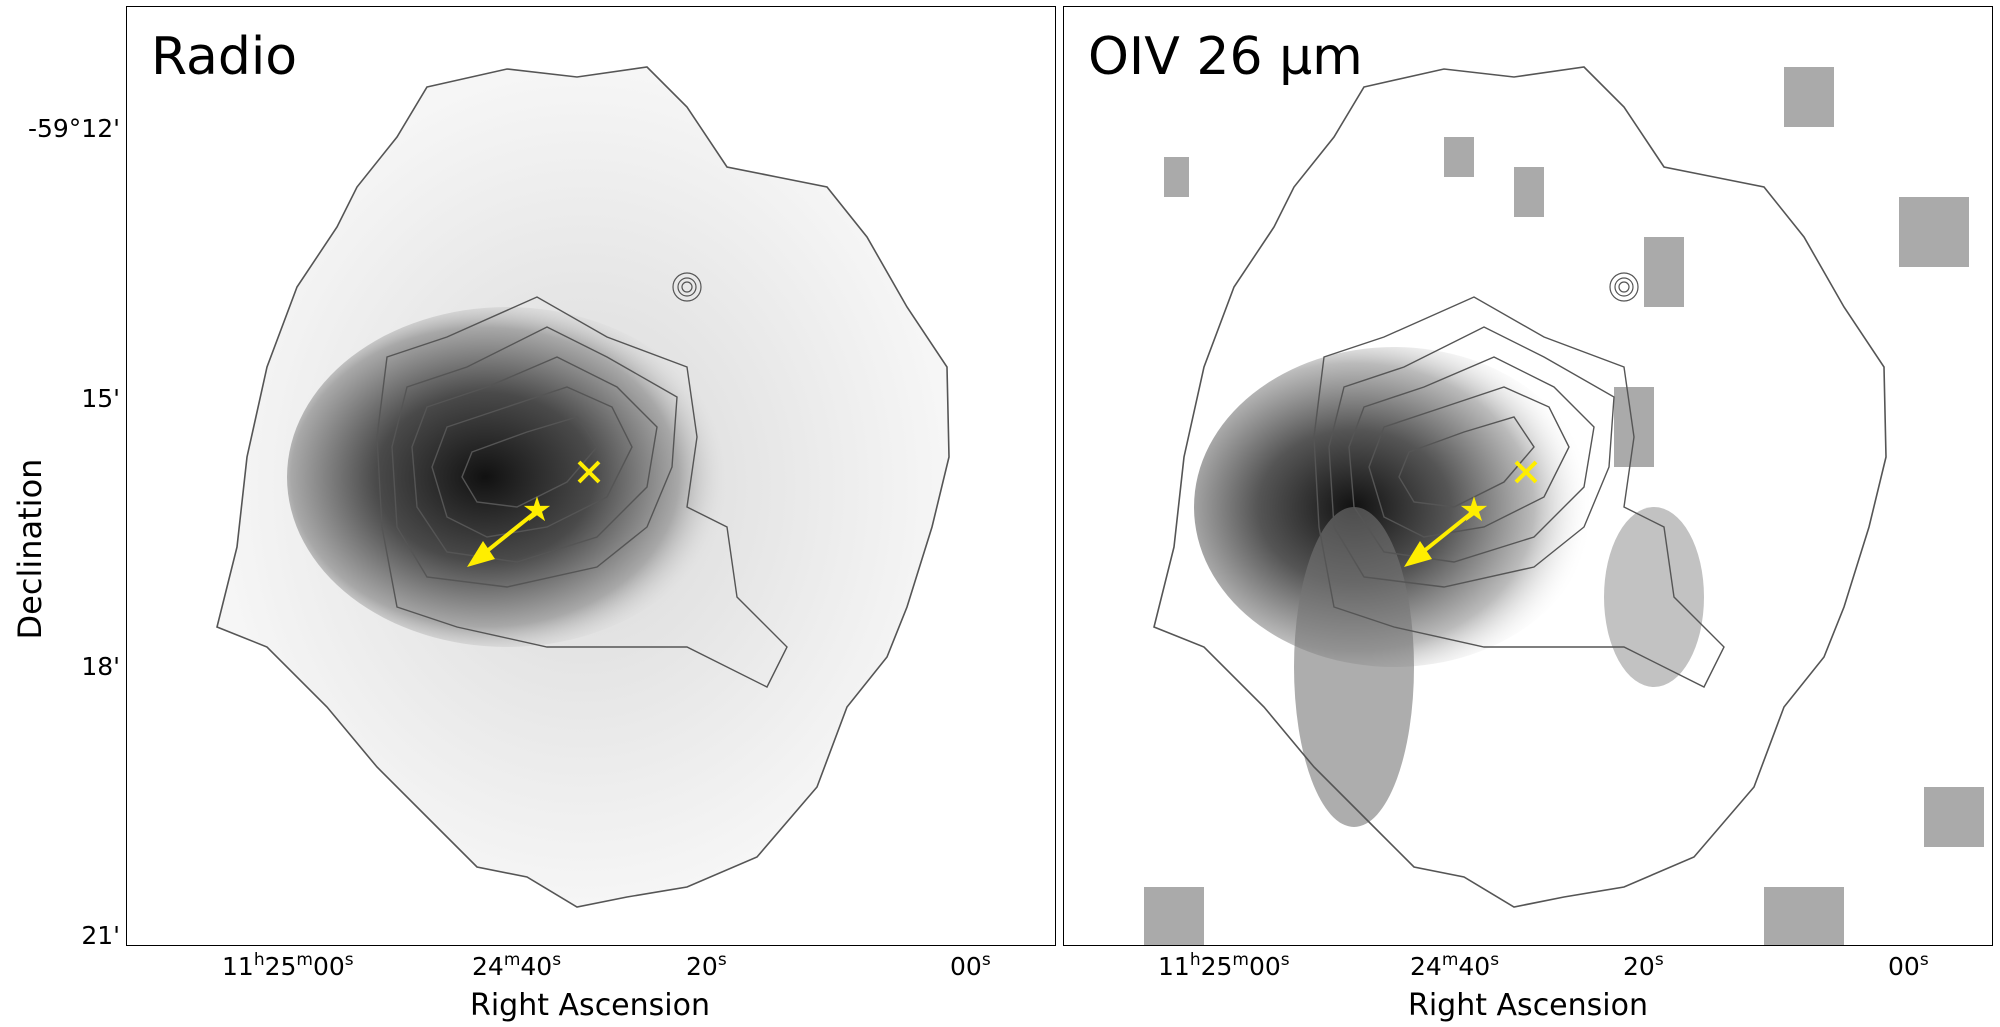 The width and height of the screenshot is (2000, 1027). I want to click on radio-title: Radio, so click(224, 57).